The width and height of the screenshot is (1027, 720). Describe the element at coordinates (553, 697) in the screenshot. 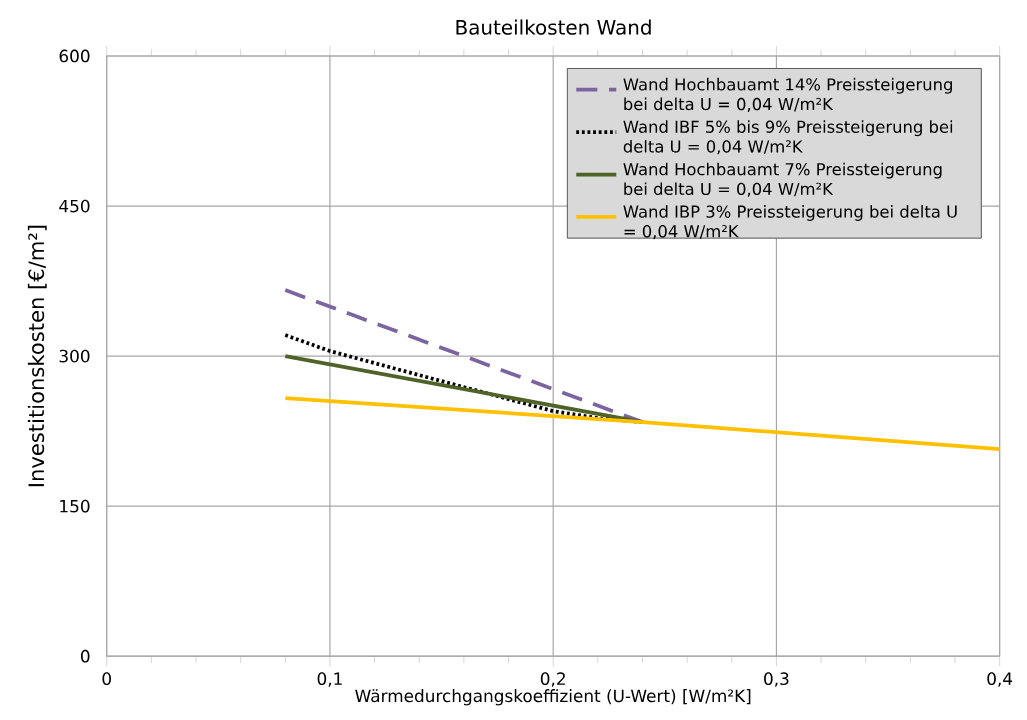

I see `x-axis-title: Wärmedurchgangskoeffizient (U-Wert) [W/m²K]` at that location.